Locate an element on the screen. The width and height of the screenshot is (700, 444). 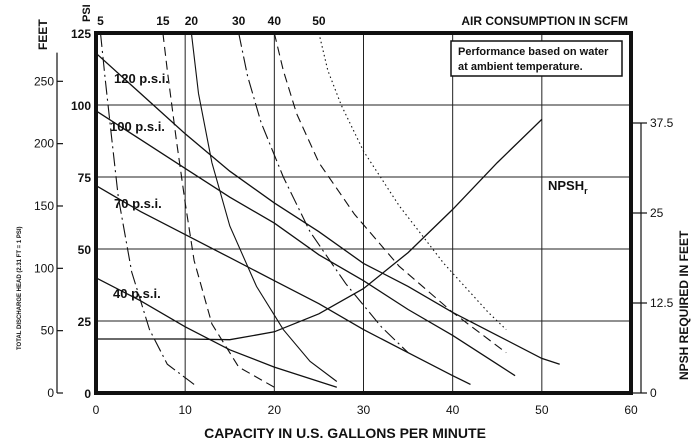
psi-tick-label: 125 is located at coordinates (81, 34).